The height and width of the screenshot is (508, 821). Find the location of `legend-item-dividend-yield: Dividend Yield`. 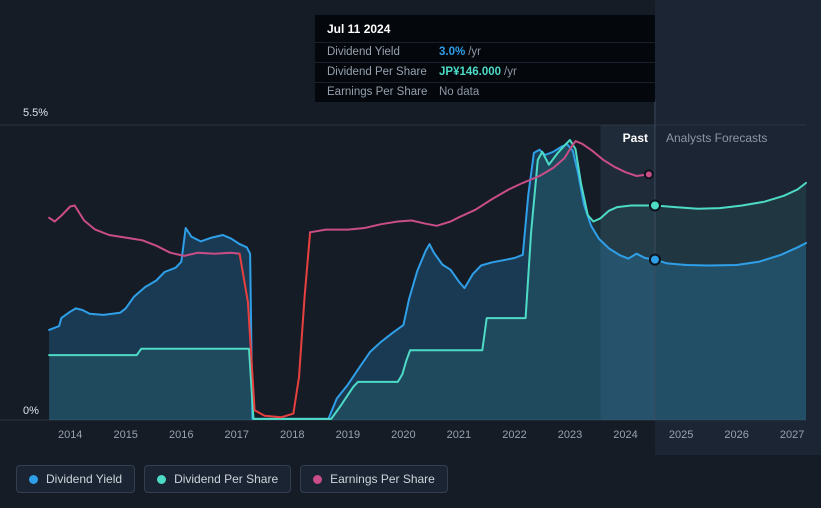

legend-item-dividend-yield: Dividend Yield is located at coordinates (76, 479).